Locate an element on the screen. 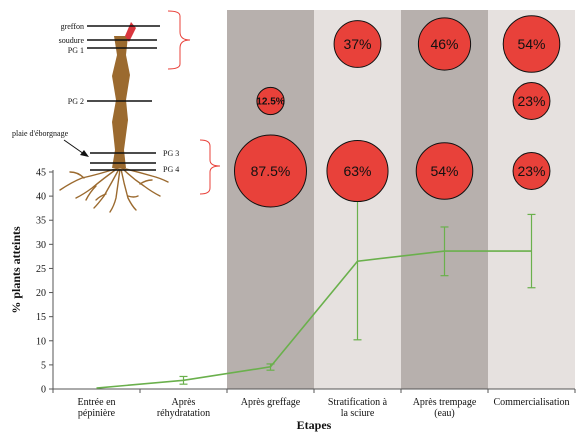  scion-graft is located at coordinates (130, 32).